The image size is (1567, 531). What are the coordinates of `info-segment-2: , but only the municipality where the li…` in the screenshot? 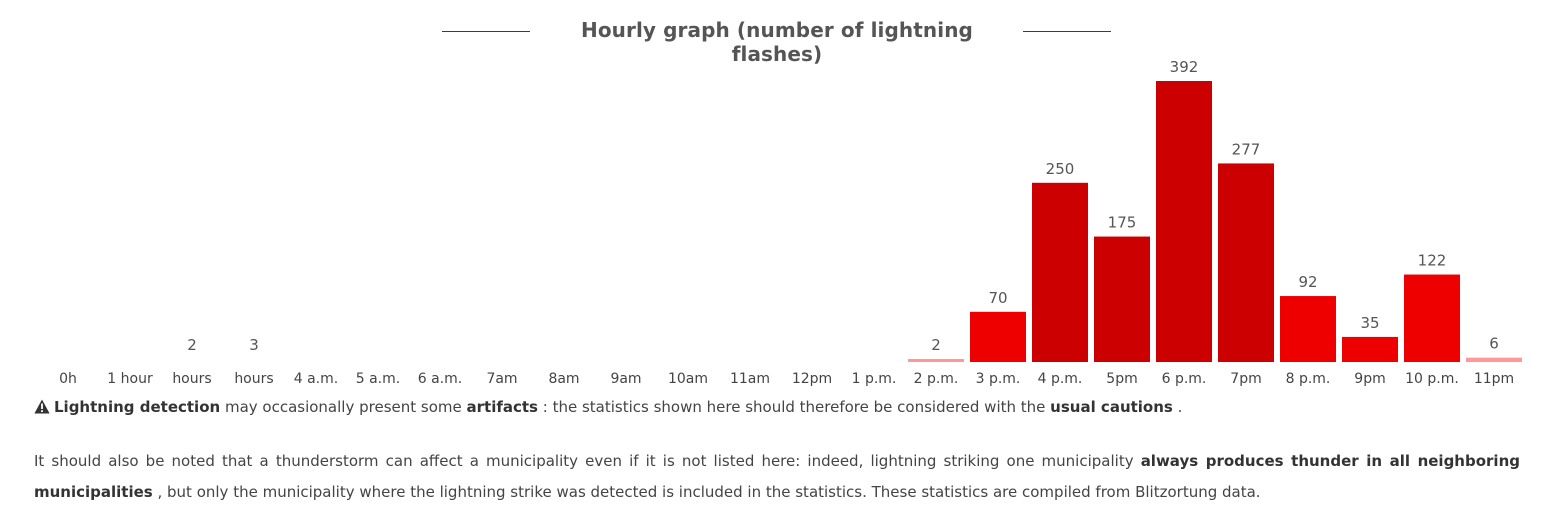 It's located at (706, 492).